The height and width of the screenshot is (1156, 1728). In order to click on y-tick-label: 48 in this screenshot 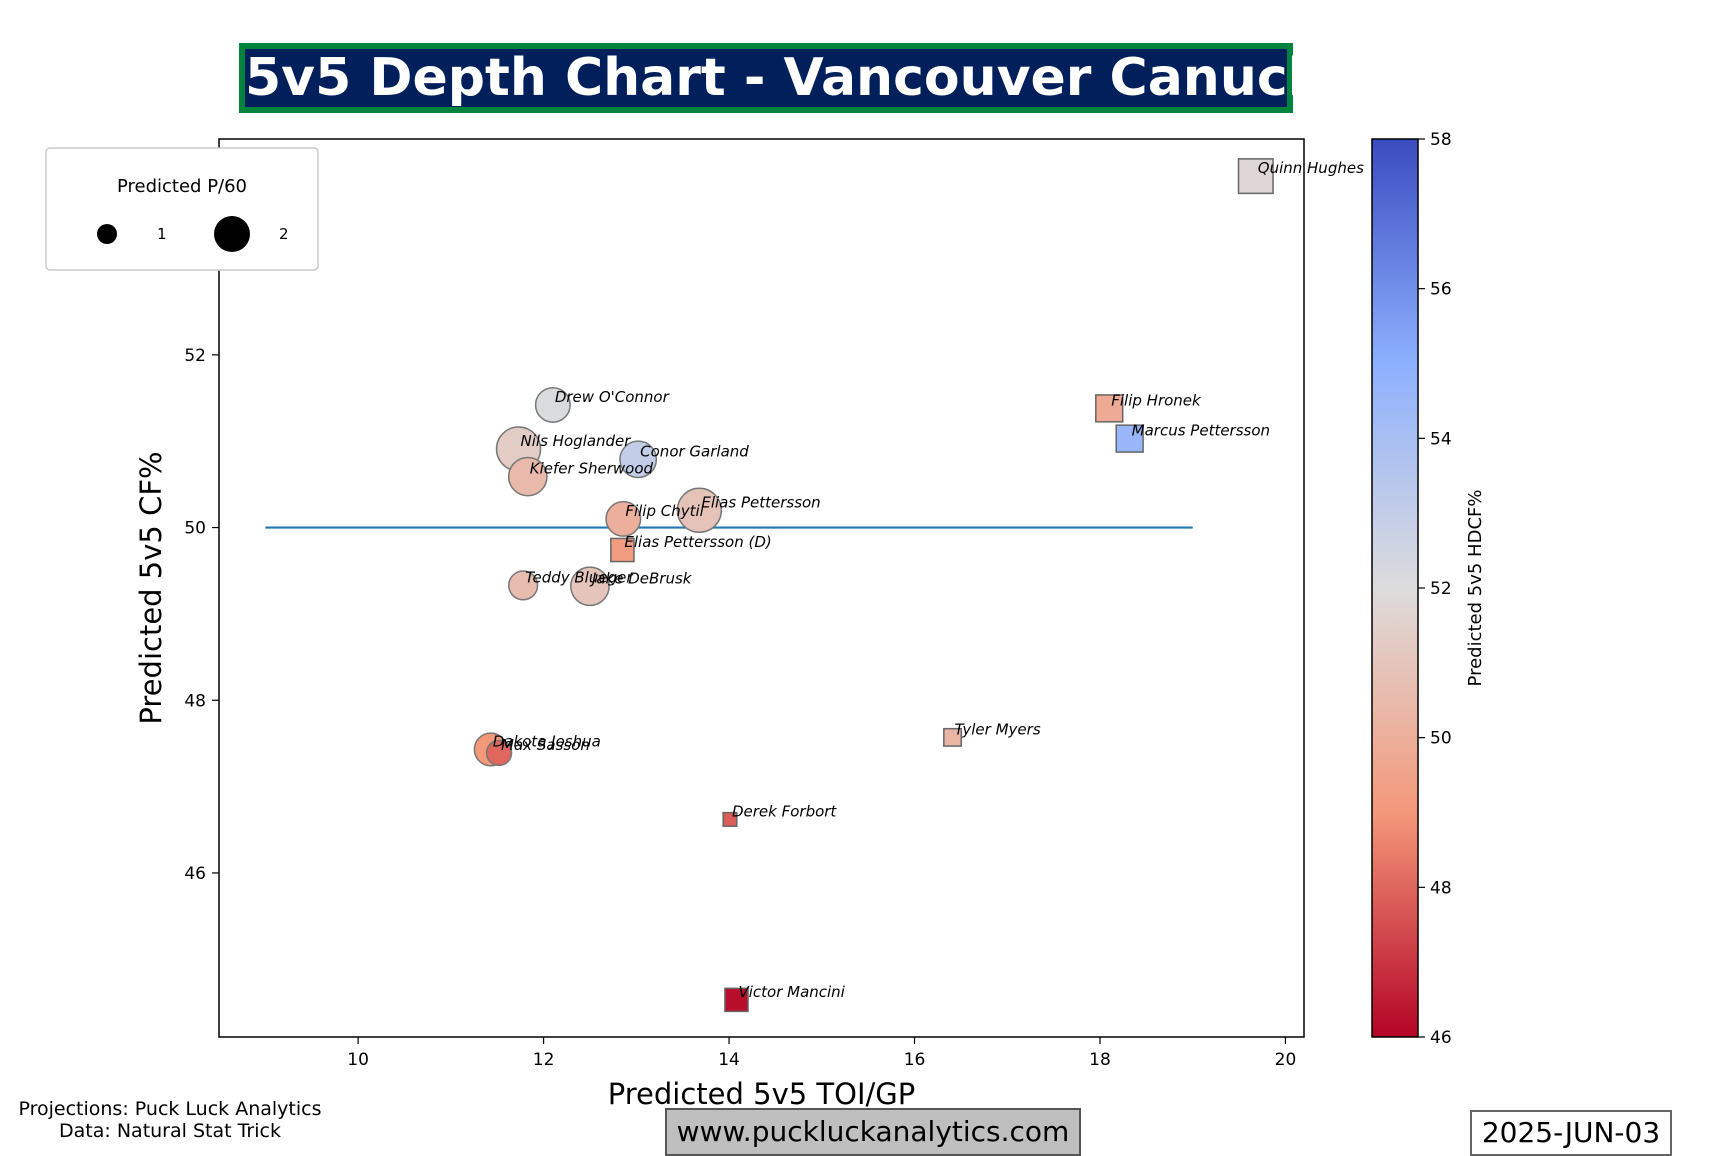, I will do `click(195, 701)`.